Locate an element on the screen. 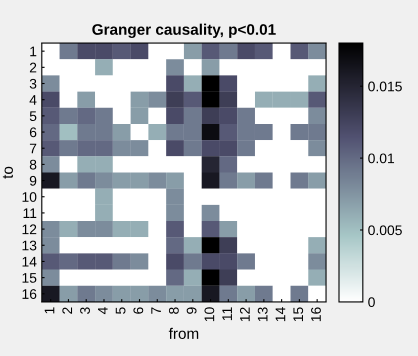 The height and width of the screenshot is (356, 418). y-tick-label: 1 is located at coordinates (33, 51).